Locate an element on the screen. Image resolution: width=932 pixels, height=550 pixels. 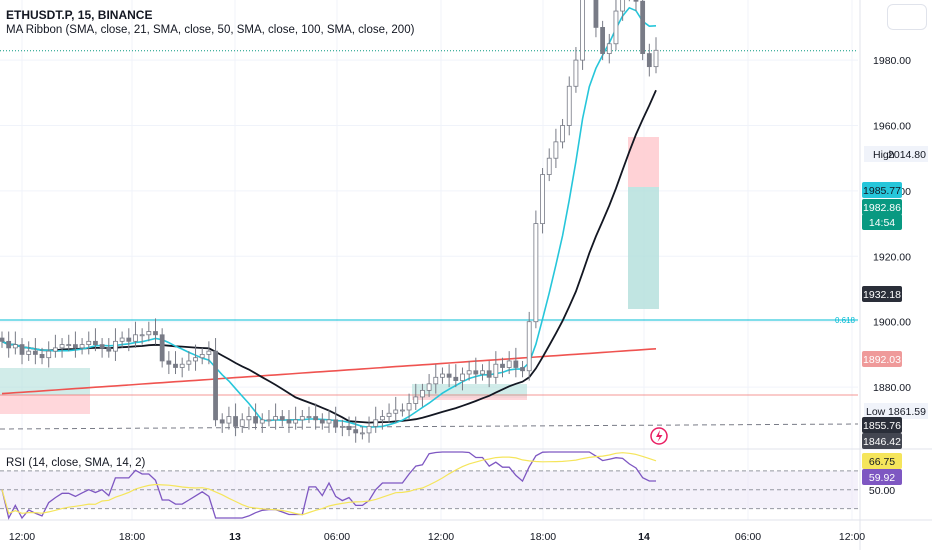
rsi-value-tag: 59.92 is located at coordinates (882, 477).